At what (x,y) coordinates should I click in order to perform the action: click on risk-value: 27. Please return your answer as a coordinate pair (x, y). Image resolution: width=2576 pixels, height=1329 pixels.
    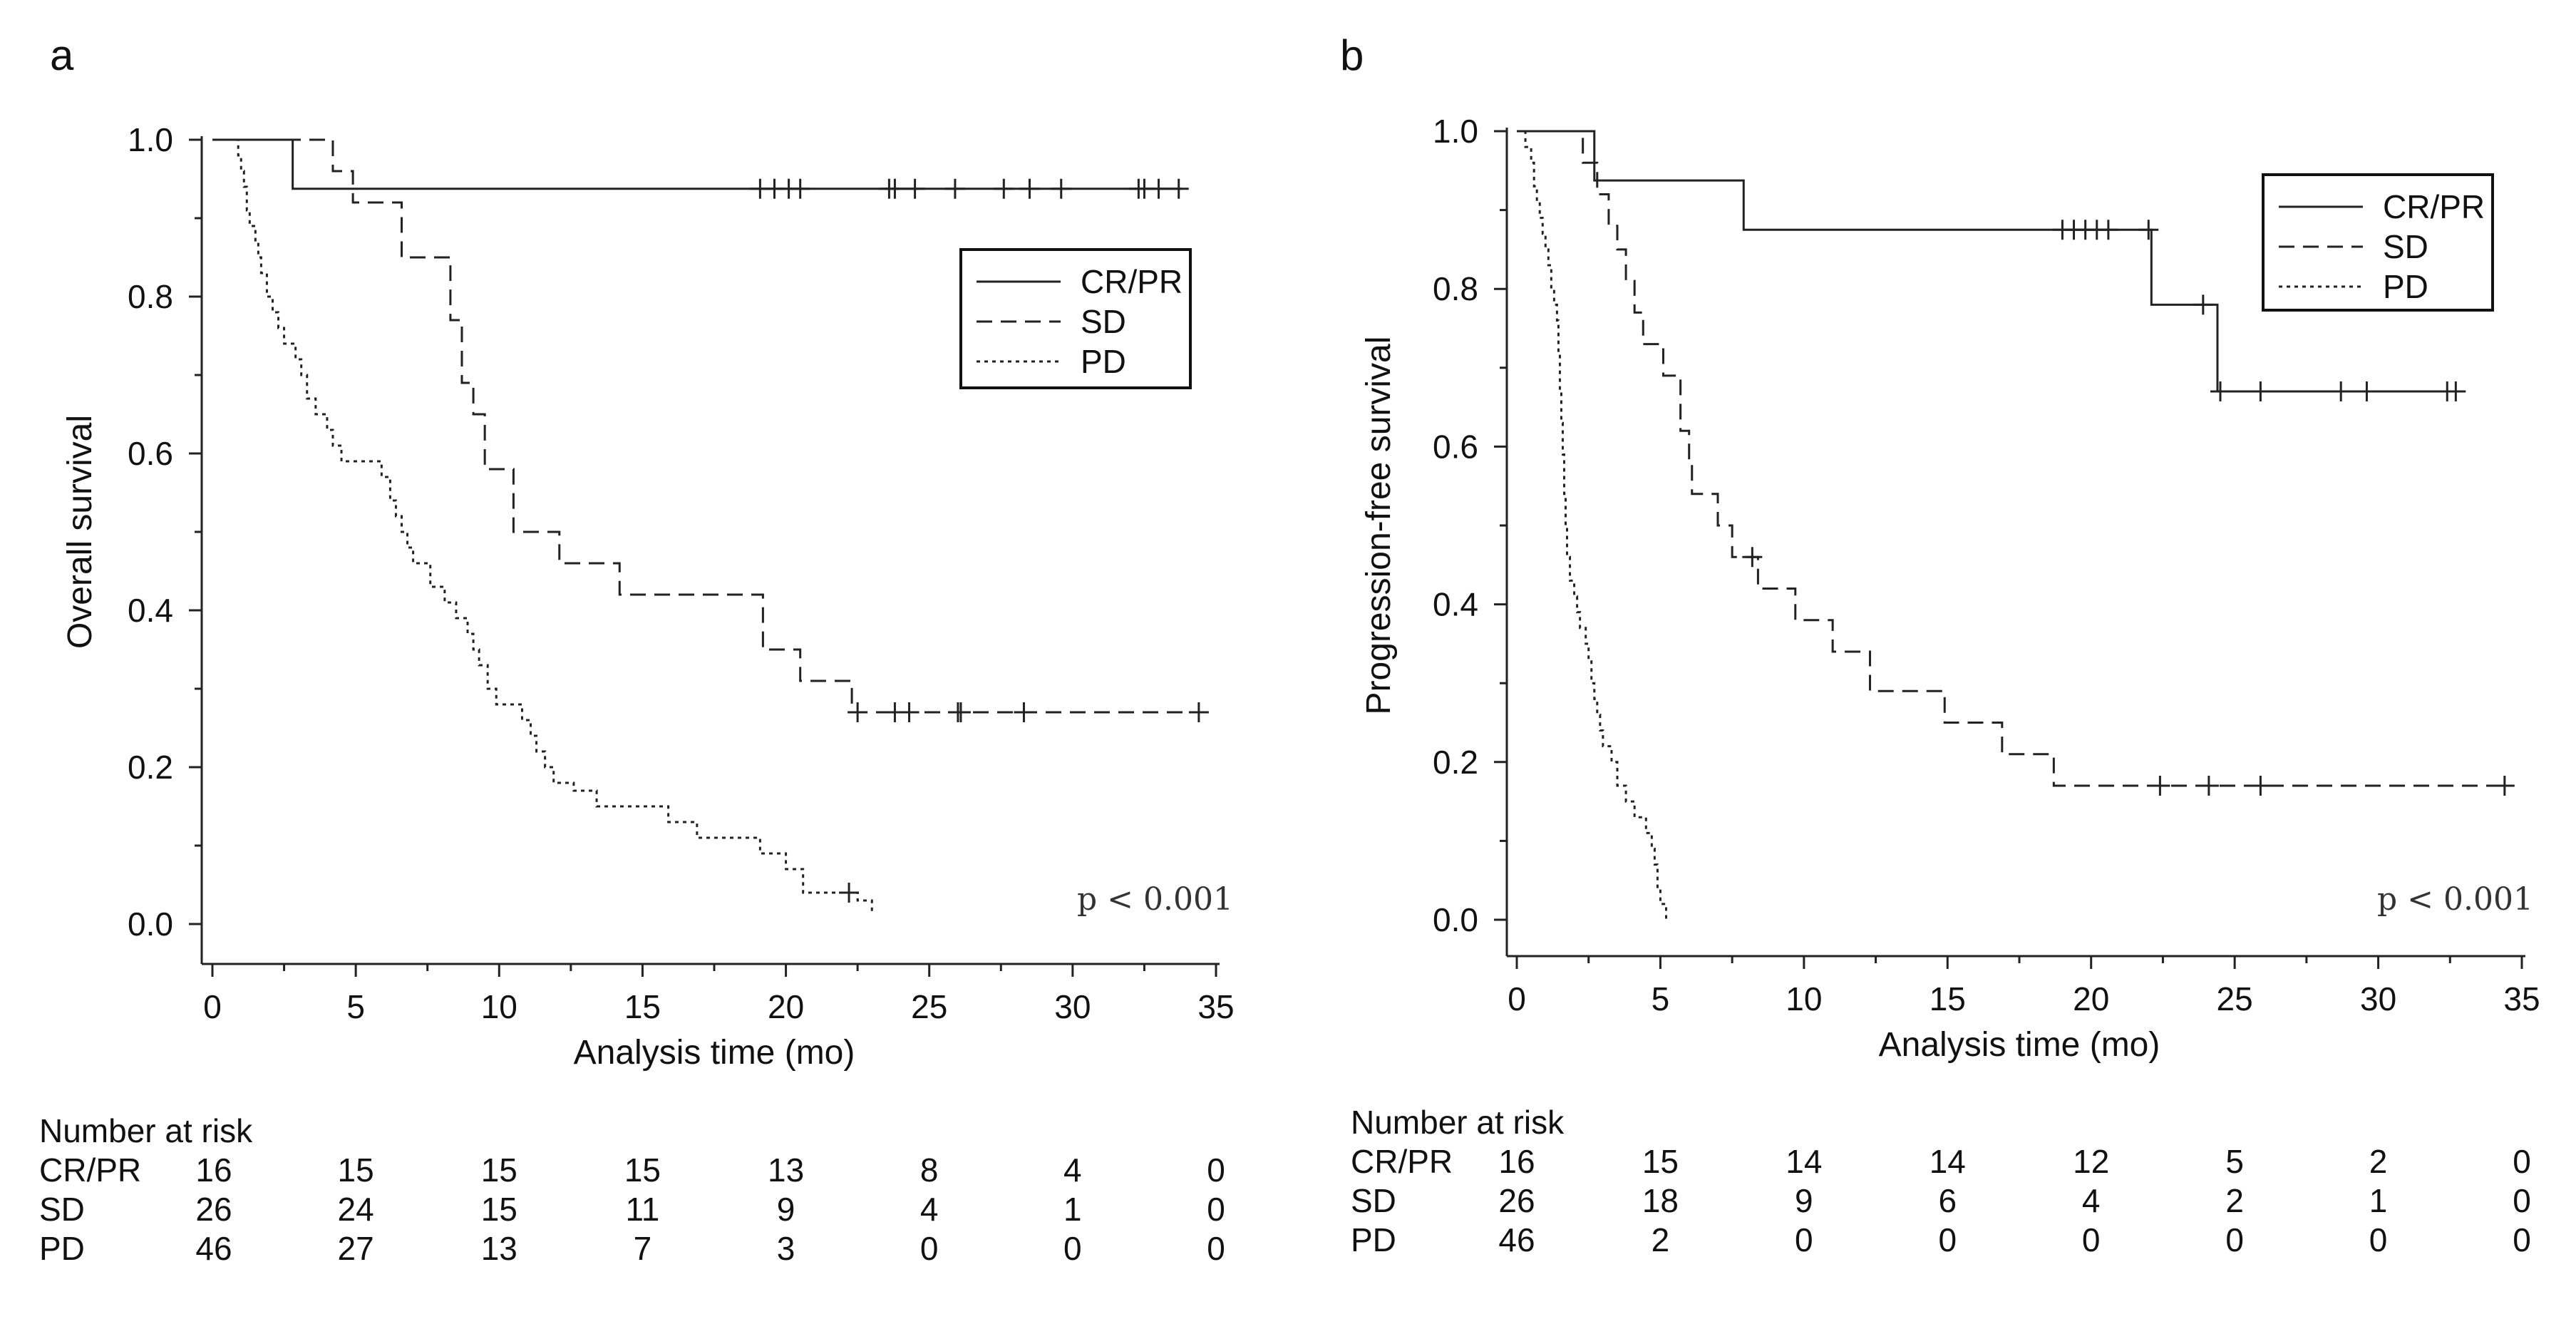
    Looking at the image, I should click on (356, 1248).